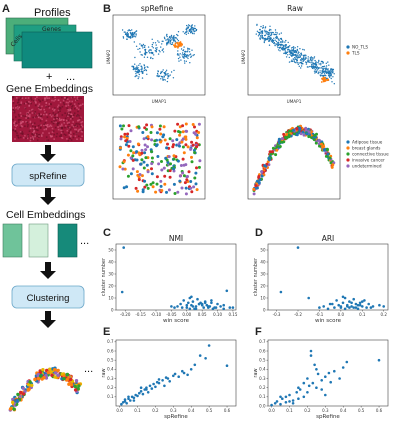 The width and height of the screenshot is (407, 440). I want to click on y-tick-label: 50, so click(263, 249).